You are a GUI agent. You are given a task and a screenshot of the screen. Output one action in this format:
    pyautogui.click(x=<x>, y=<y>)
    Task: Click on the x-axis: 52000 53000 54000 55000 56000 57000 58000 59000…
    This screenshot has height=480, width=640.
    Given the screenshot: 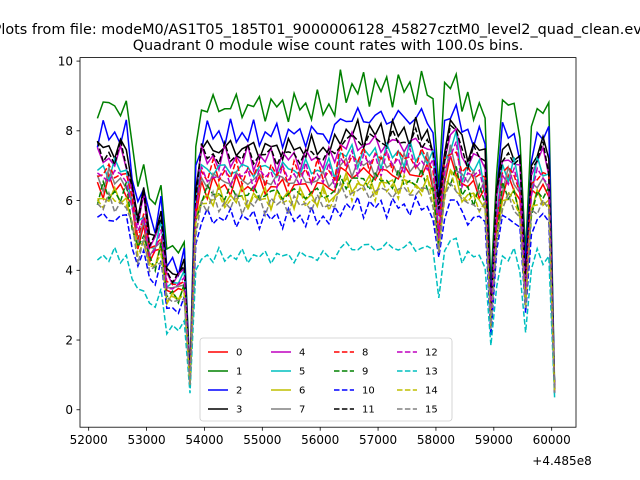 What is the action you would take?
    pyautogui.click(x=320, y=437)
    